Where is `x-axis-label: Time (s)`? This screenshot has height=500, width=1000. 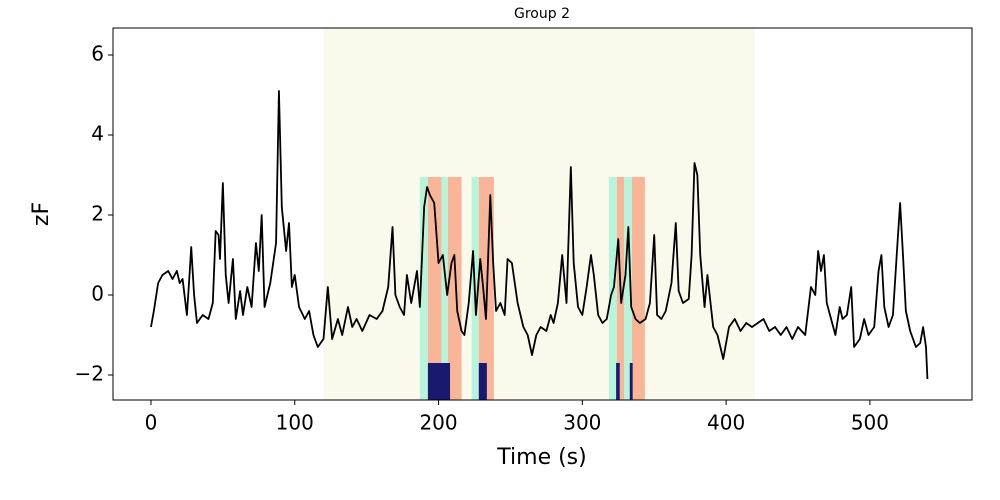
x-axis-label: Time (s) is located at coordinates (541, 457).